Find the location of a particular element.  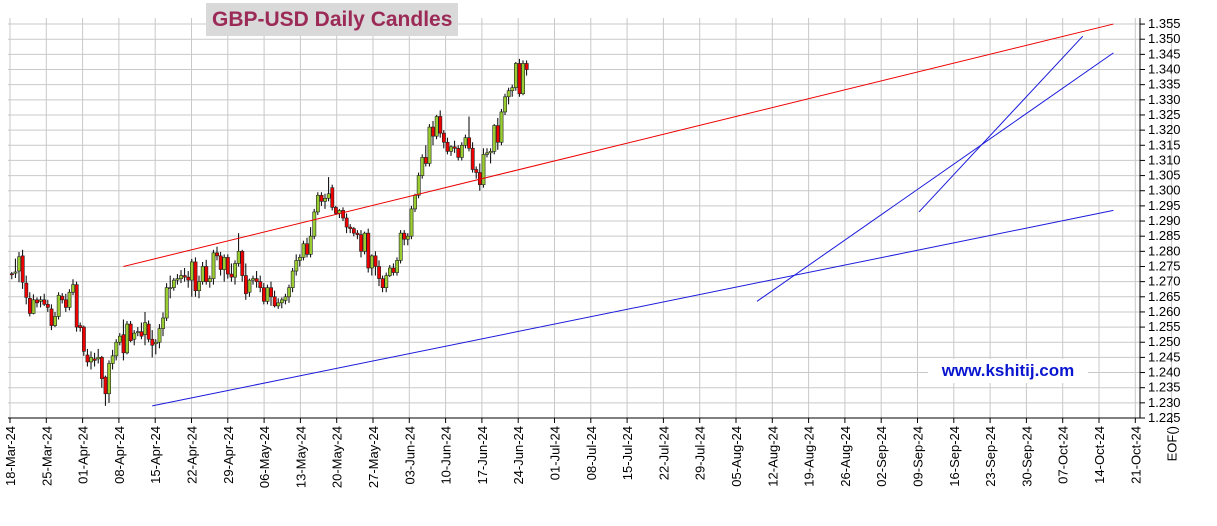

y-tick-label: 1.350 is located at coordinates (1164, 38).